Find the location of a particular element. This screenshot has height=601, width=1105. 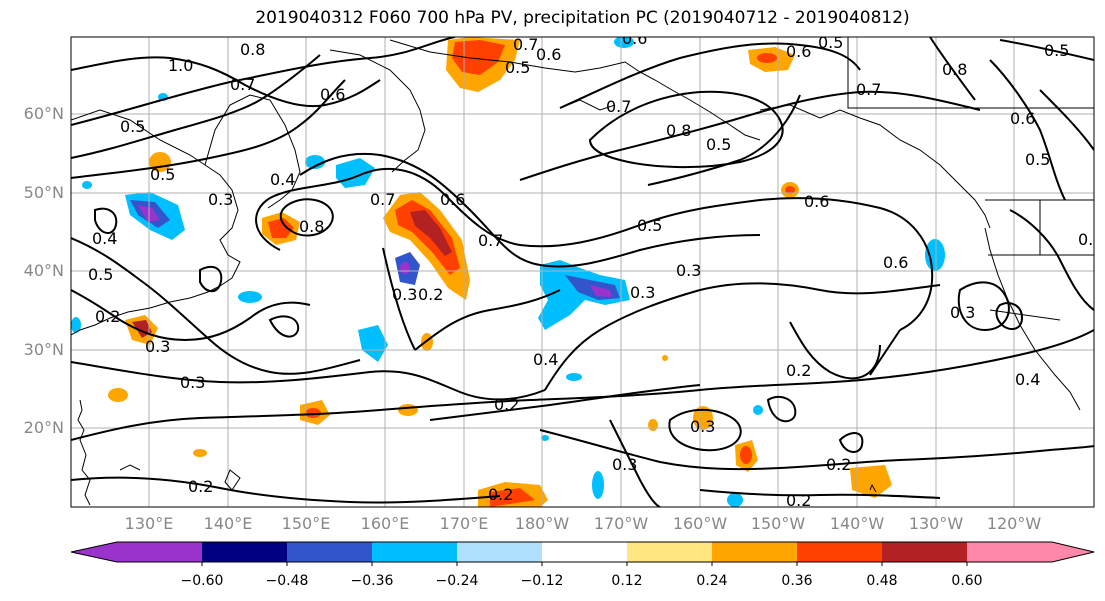

lat-label: 20°N is located at coordinates (43, 427).